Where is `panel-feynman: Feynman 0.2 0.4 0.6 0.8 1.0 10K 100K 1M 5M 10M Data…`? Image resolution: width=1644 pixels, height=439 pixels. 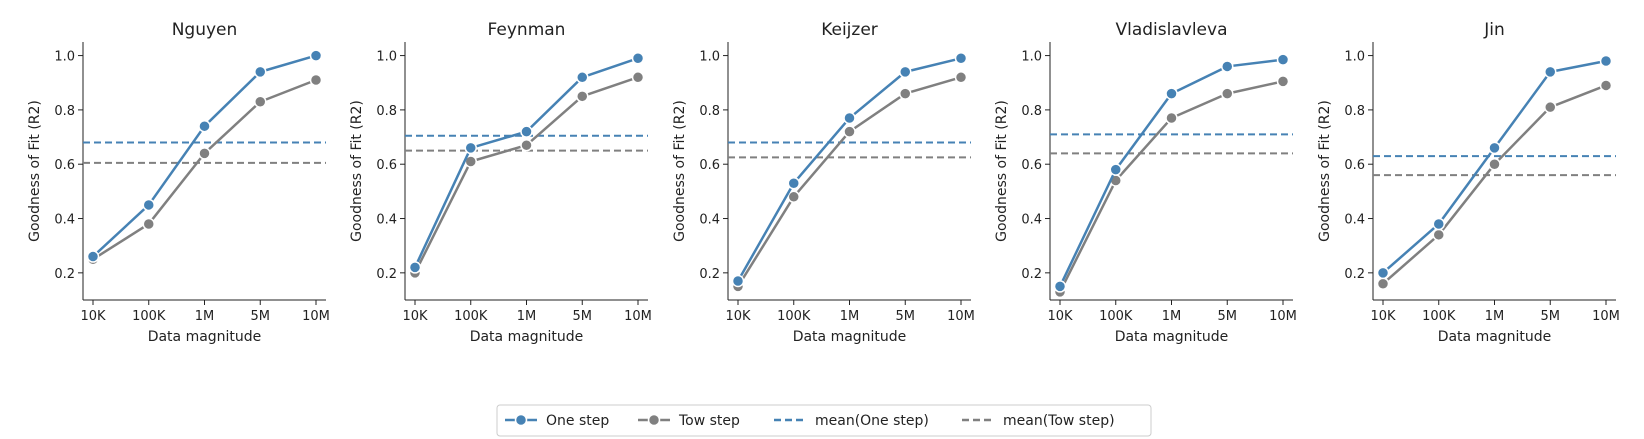 panel-feynman: Feynman 0.2 0.4 0.6 0.8 1.0 10K 100K 1M 5M 10M Data… is located at coordinates (500, 182).